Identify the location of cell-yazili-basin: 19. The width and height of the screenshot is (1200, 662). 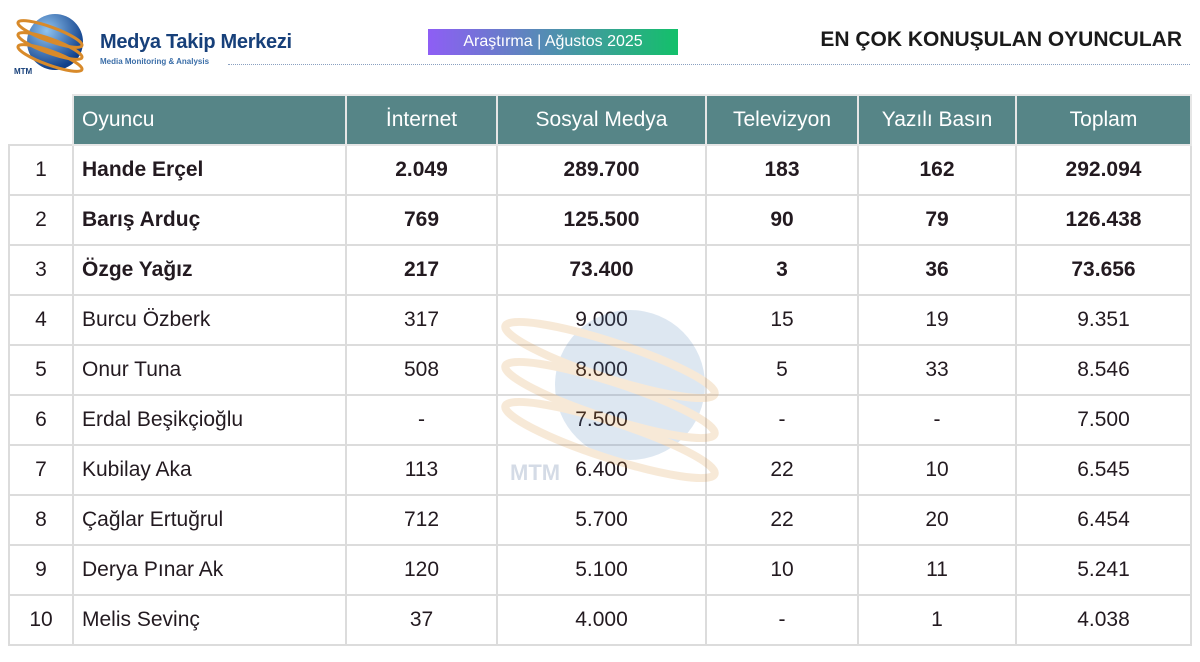
(937, 320).